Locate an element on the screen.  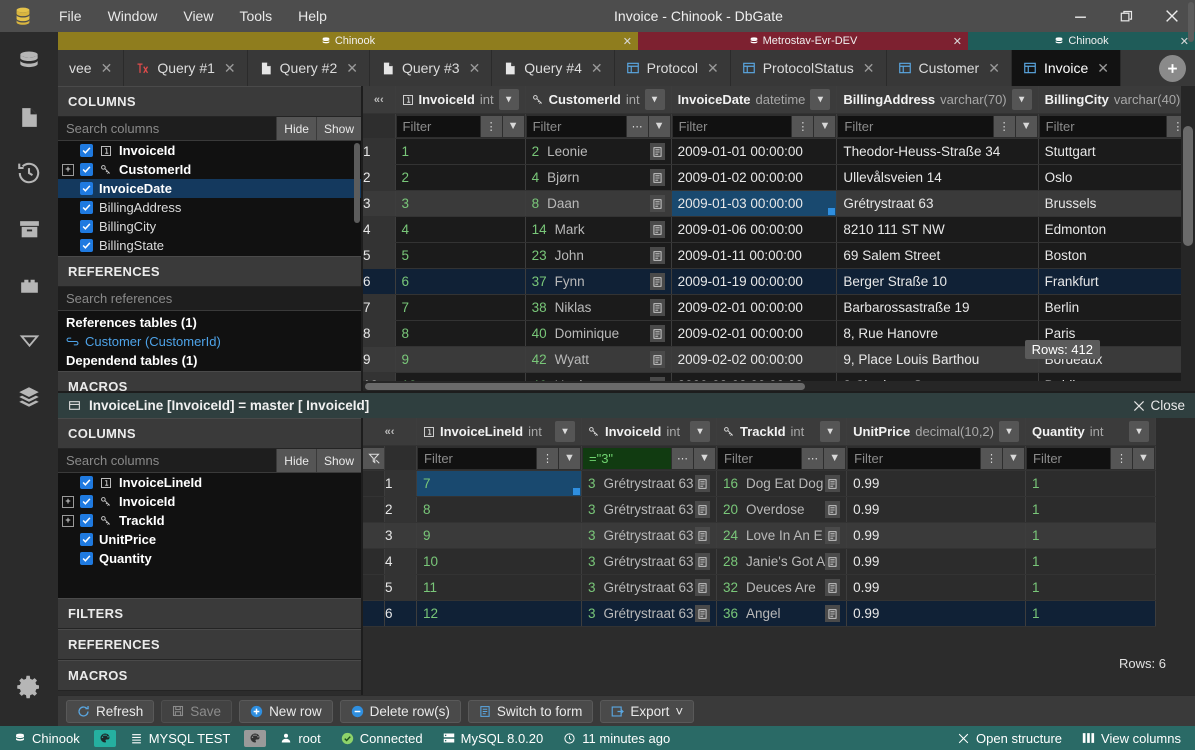
archive-icon is located at coordinates (29, 229).